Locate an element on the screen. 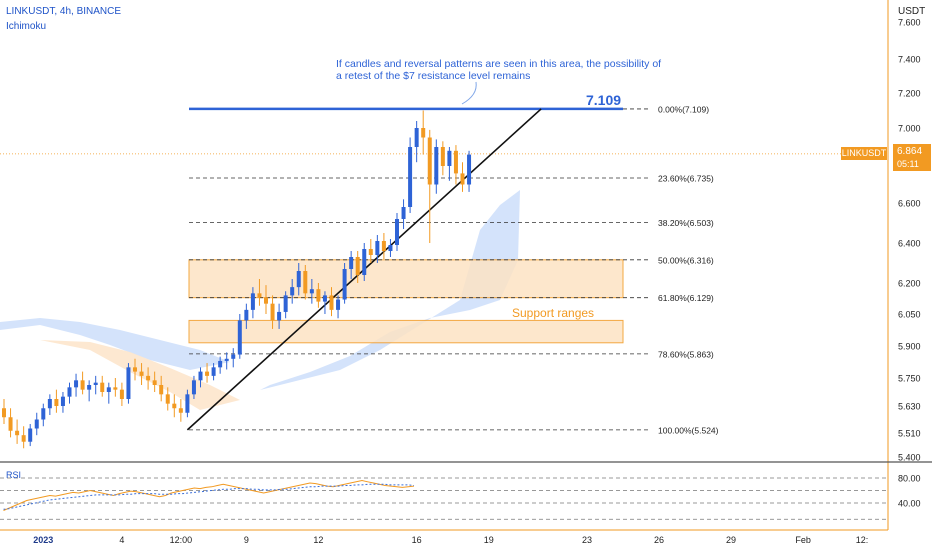  fib-label-5: 78.60%(5.863) is located at coordinates (686, 354).